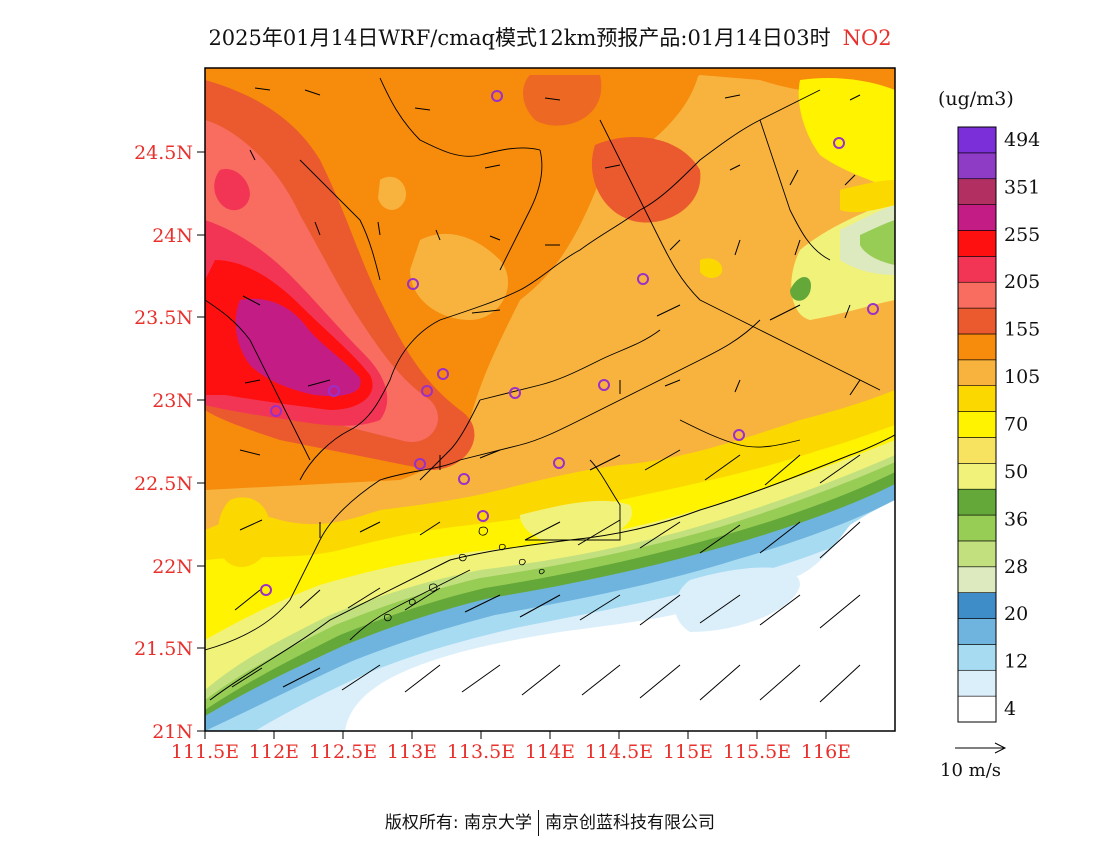 The image size is (1100, 850). What do you see at coordinates (163, 318) in the screenshot?
I see `y-tick-label: 23.5N` at bounding box center [163, 318].